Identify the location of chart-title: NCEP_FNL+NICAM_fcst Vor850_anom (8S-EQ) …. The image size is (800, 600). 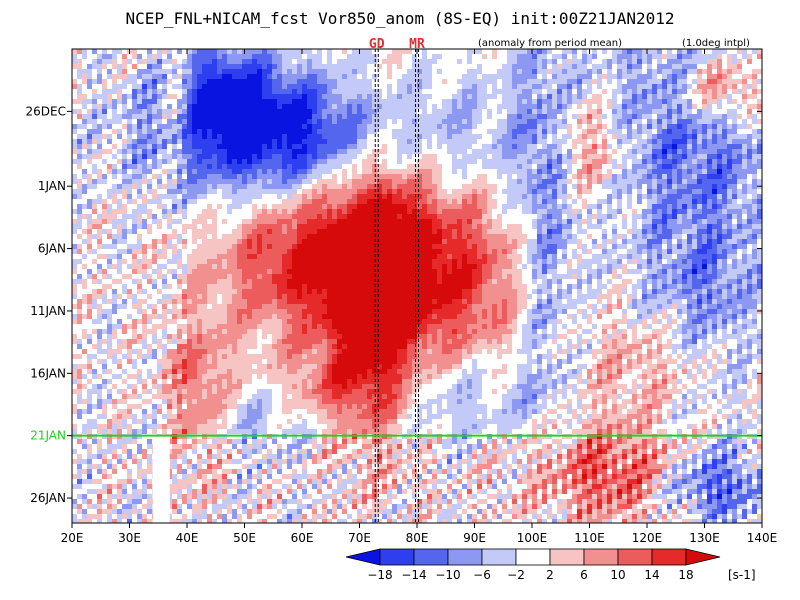
(399, 18).